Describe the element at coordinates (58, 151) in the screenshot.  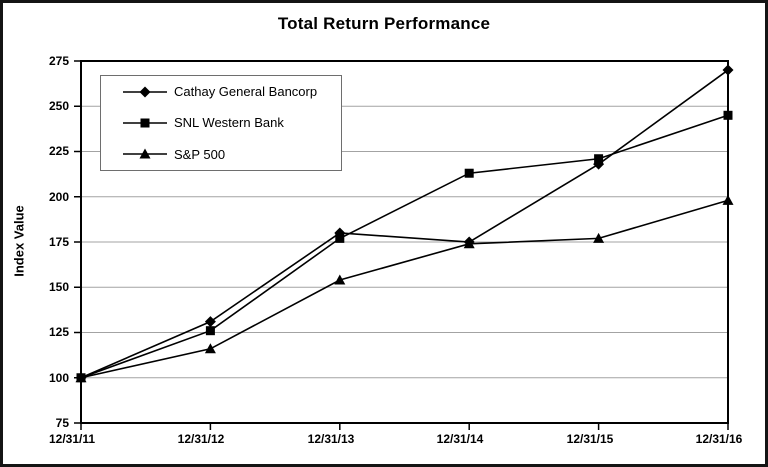
I see `y-tick-label: 225` at that location.